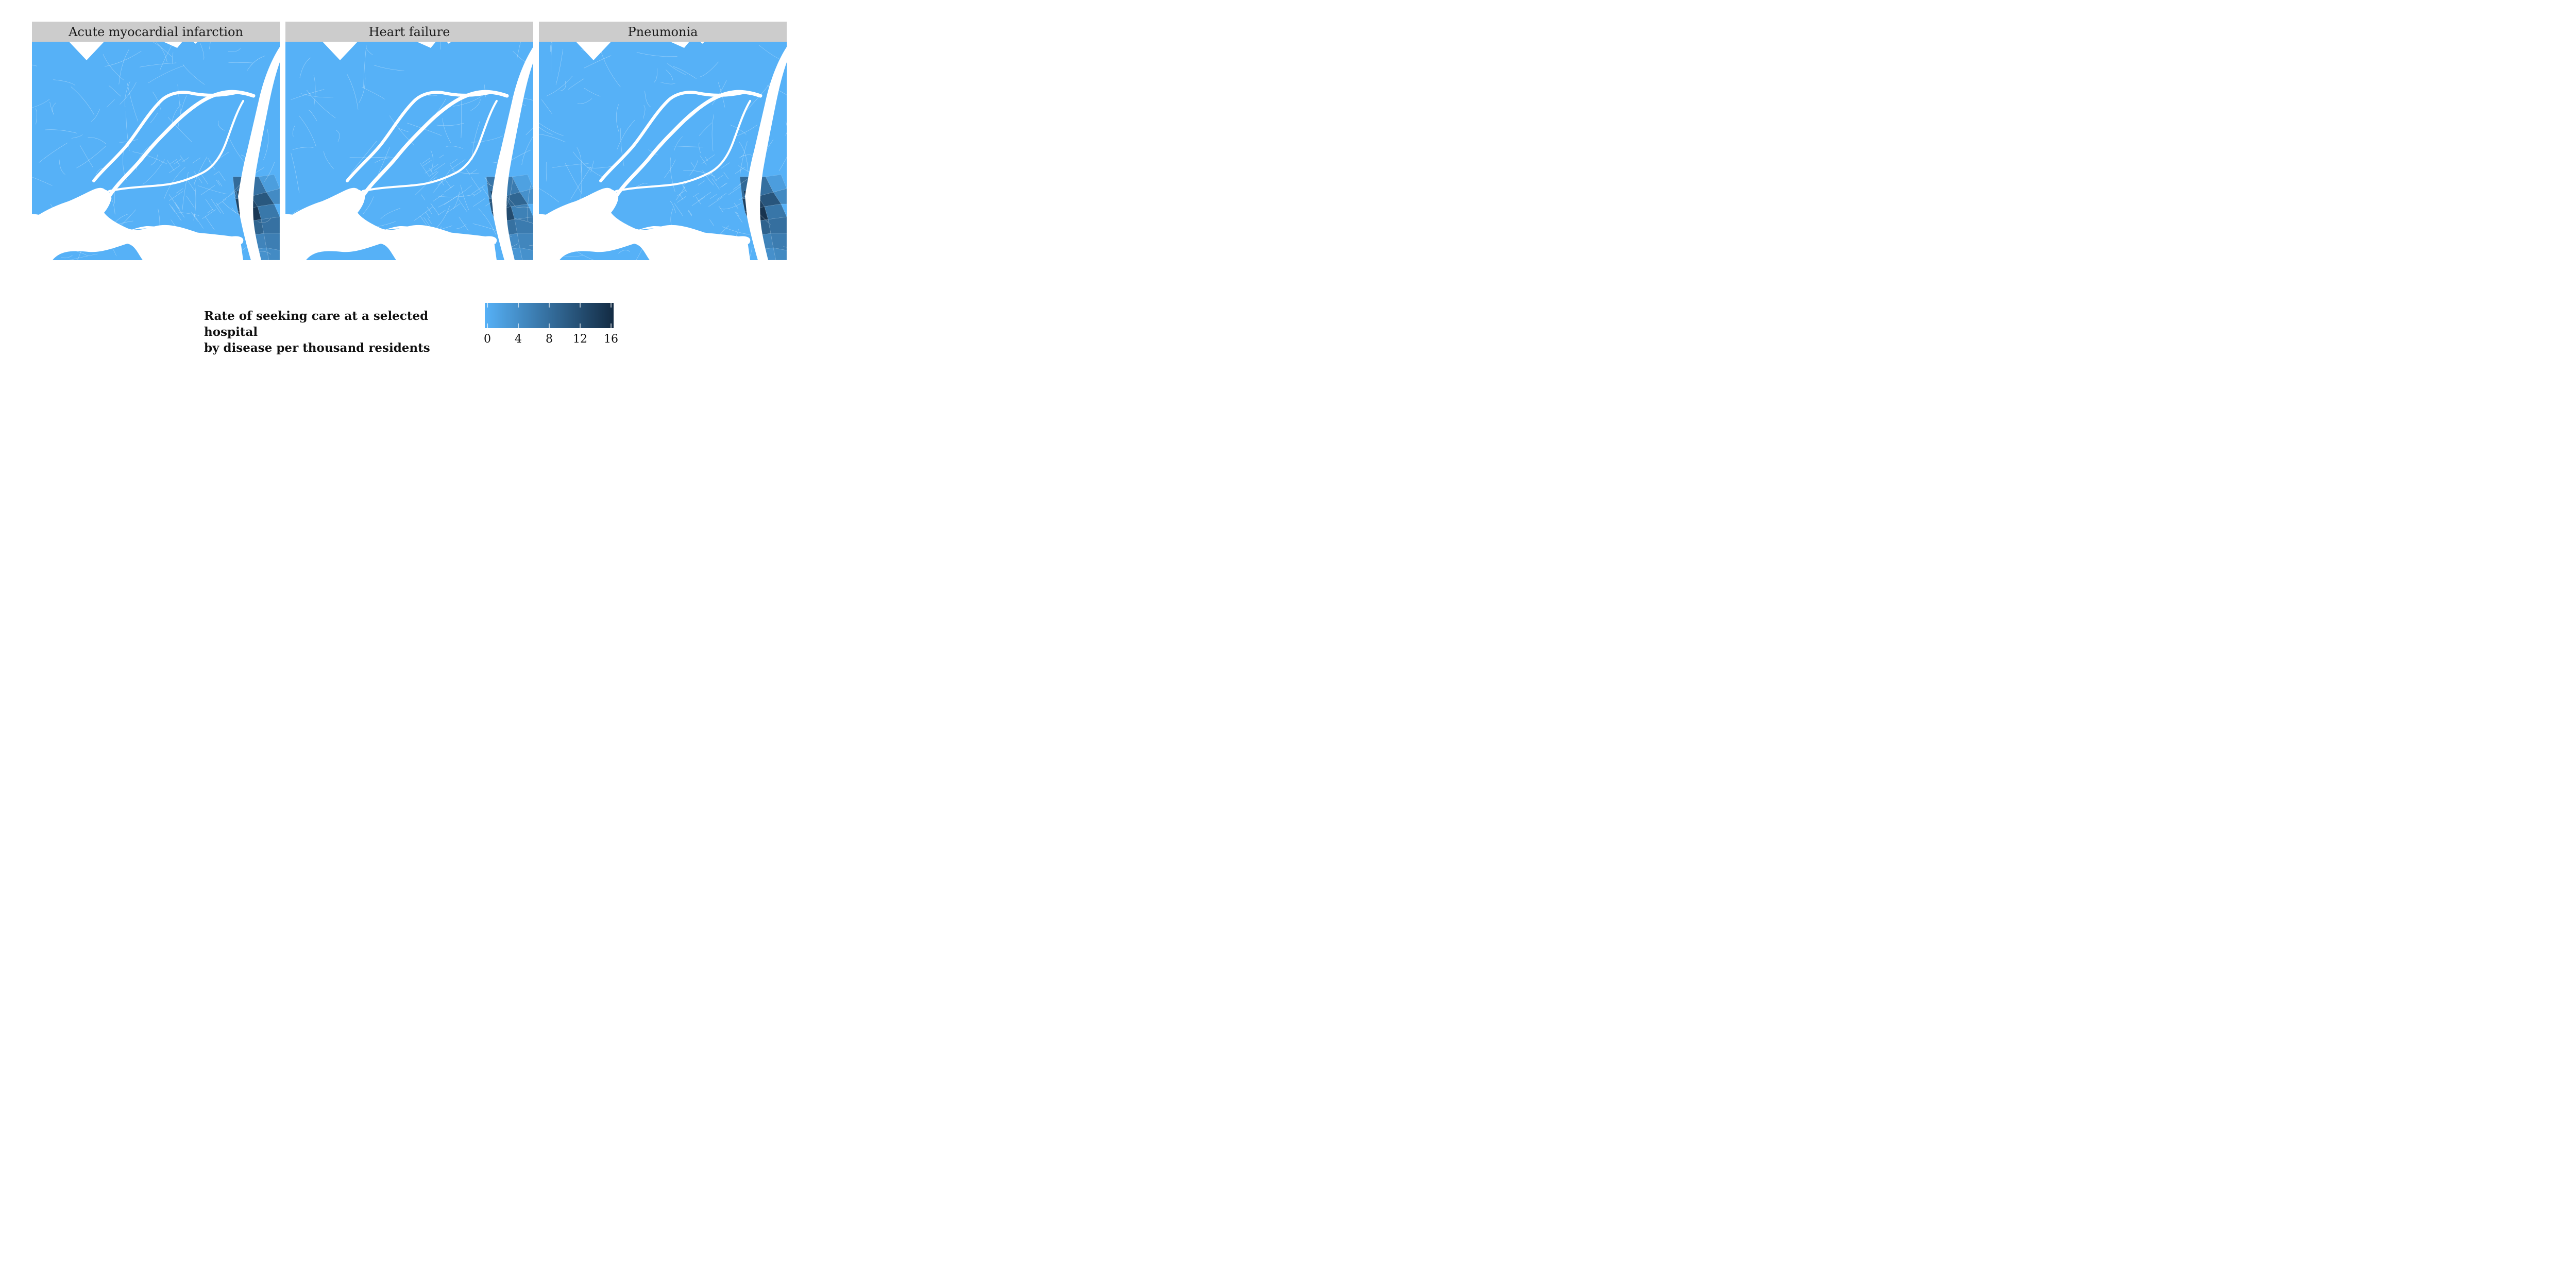 The width and height of the screenshot is (2576, 1262). What do you see at coordinates (487, 339) in the screenshot?
I see `legend-tick-label: 0` at bounding box center [487, 339].